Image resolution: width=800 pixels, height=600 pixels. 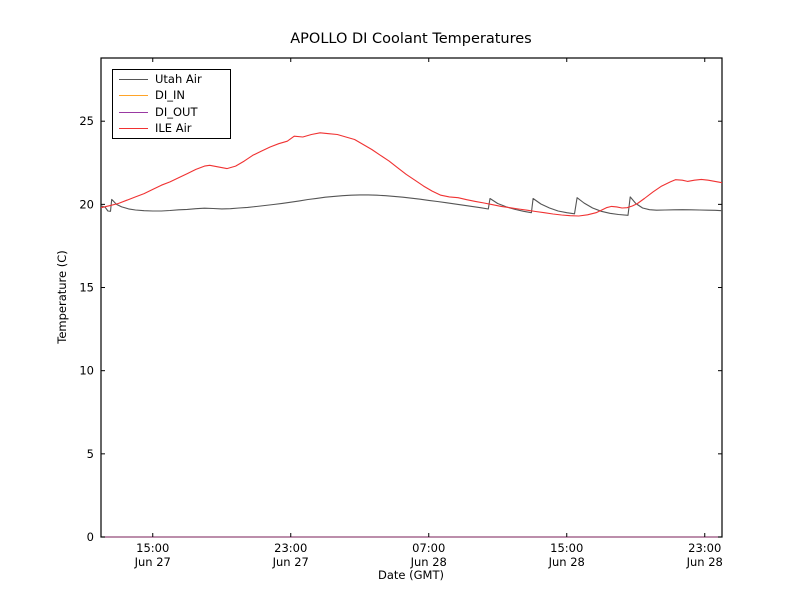 What do you see at coordinates (86, 204) in the screenshot?
I see `y-tick-label: 20` at bounding box center [86, 204].